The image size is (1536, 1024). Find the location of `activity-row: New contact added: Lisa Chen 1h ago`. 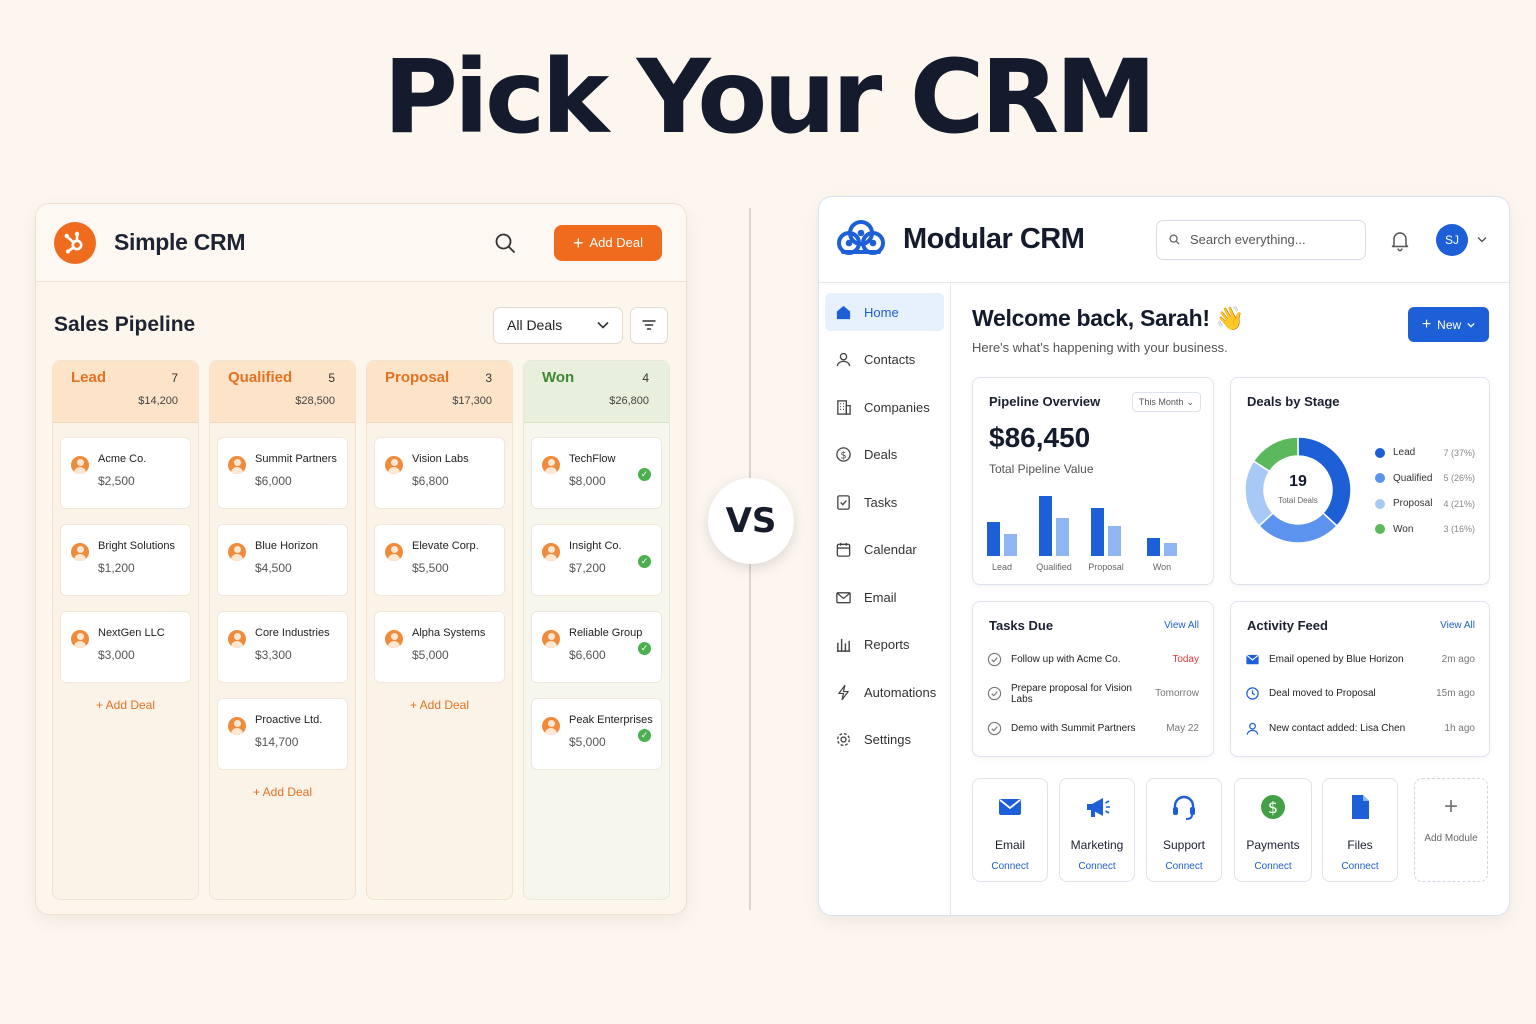

activity-row: New contact added: Lisa Chen 1h ago is located at coordinates (1360, 728).